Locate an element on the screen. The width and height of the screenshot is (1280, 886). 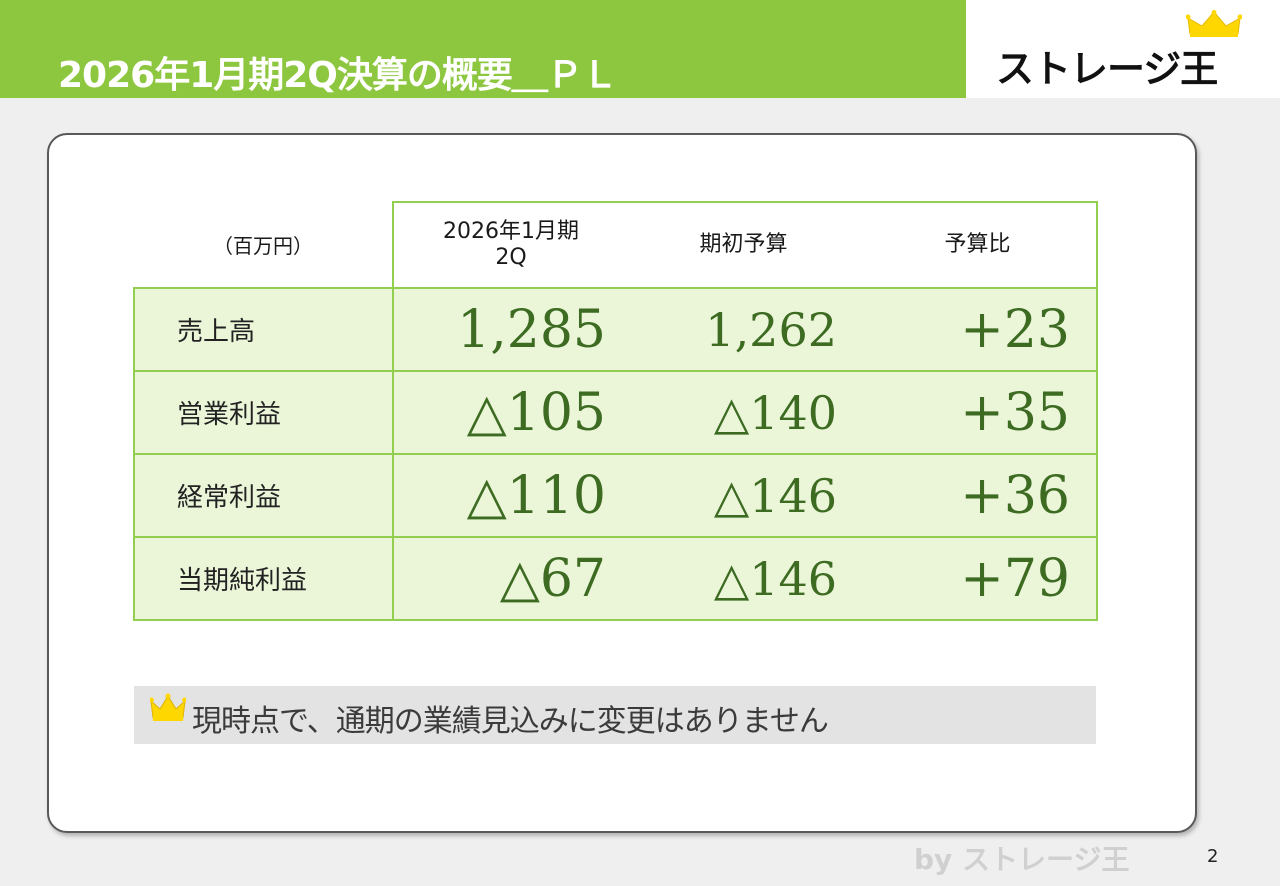
column-header-budget: 期初予算 is located at coordinates (743, 244).